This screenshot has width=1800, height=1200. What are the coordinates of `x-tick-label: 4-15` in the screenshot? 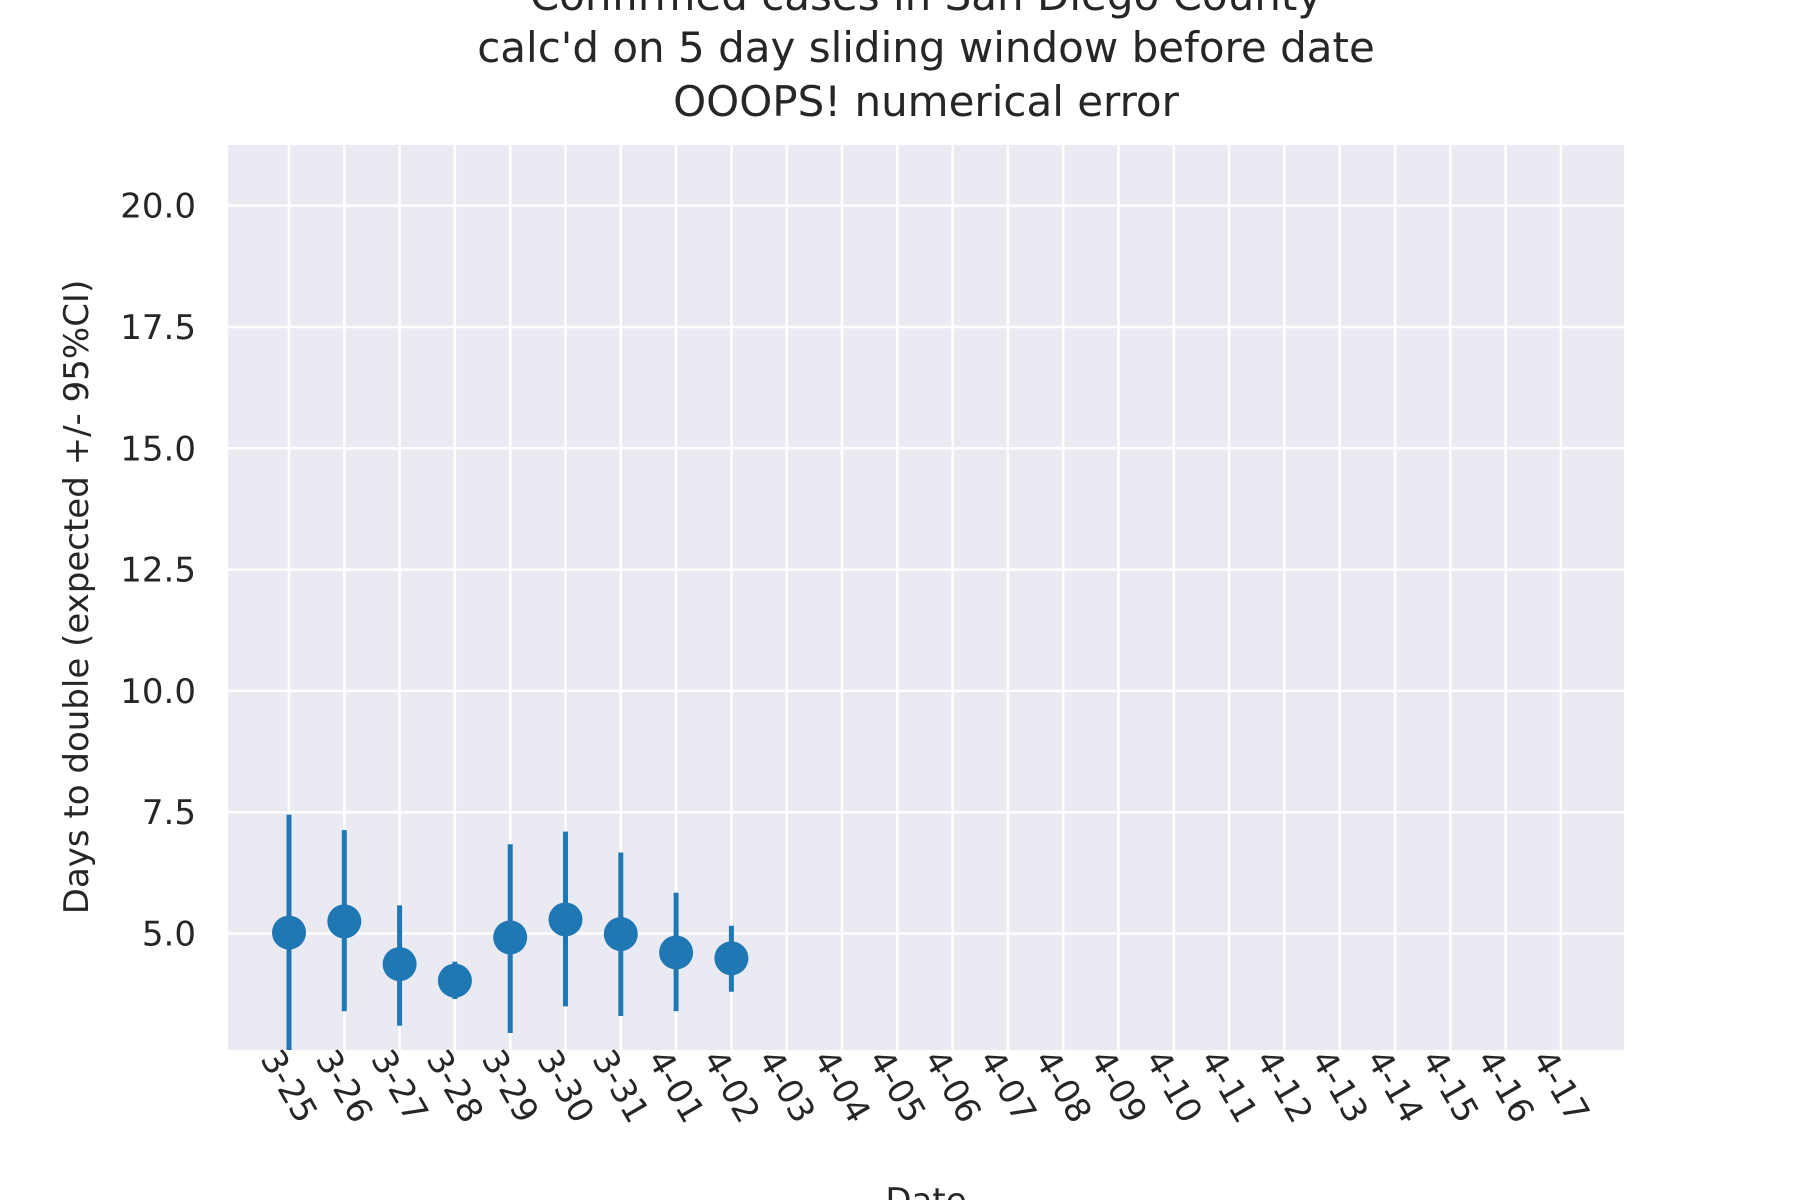 It's located at (1449, 1086).